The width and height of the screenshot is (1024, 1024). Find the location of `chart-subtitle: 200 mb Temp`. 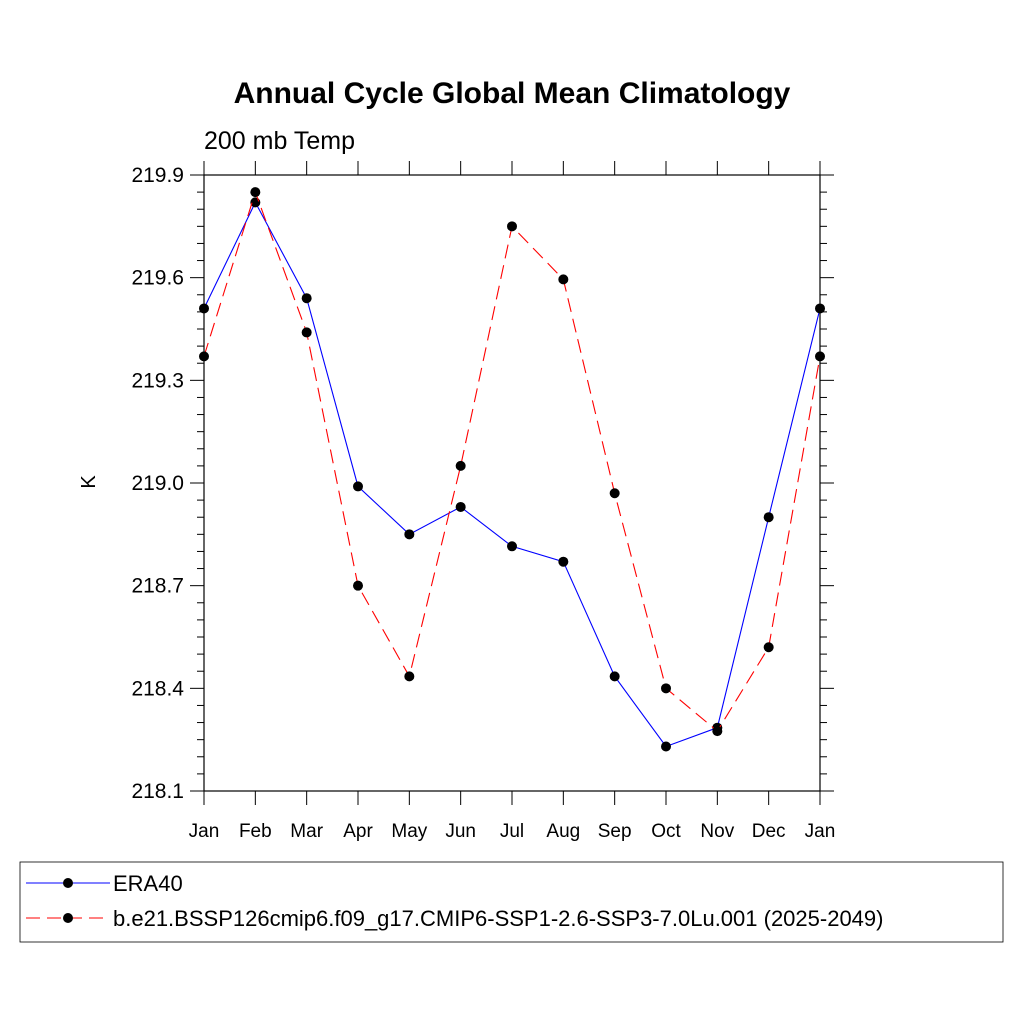

chart-subtitle: 200 mb Temp is located at coordinates (279, 141).